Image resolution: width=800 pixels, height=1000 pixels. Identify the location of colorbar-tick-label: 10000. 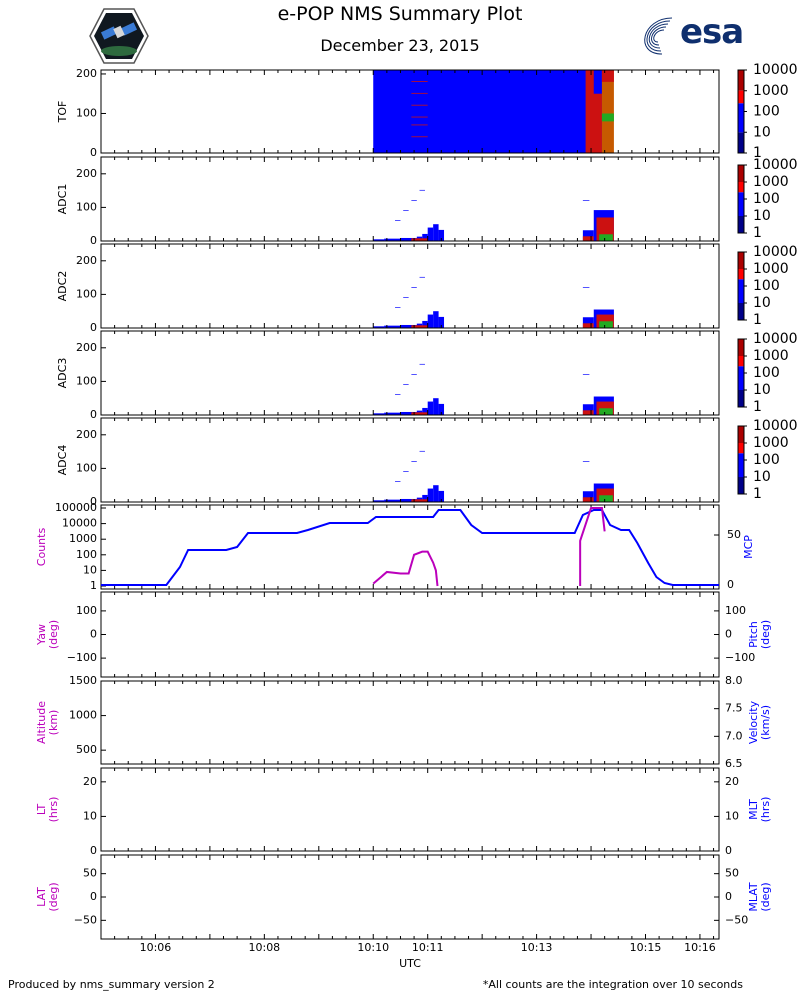
(775, 252).